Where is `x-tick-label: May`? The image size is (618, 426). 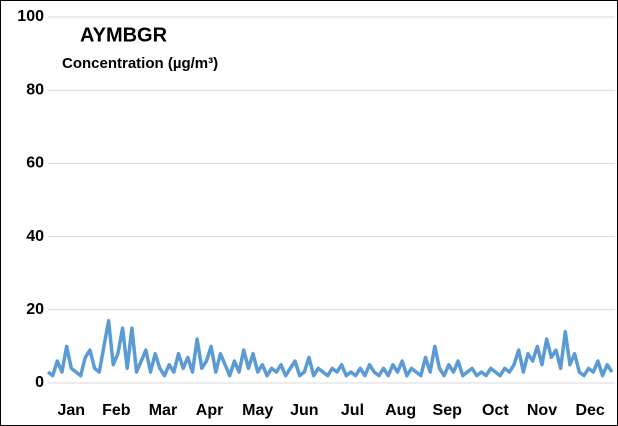
x-tick-label: May is located at coordinates (257, 410).